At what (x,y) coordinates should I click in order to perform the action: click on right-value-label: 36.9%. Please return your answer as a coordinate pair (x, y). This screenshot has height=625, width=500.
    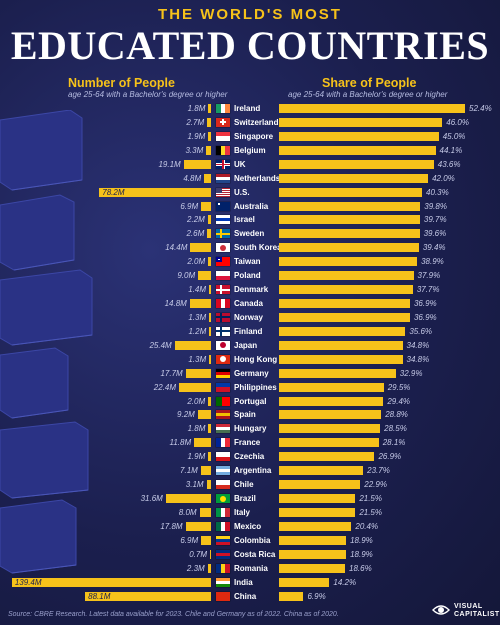
    Looking at the image, I should click on (425, 304).